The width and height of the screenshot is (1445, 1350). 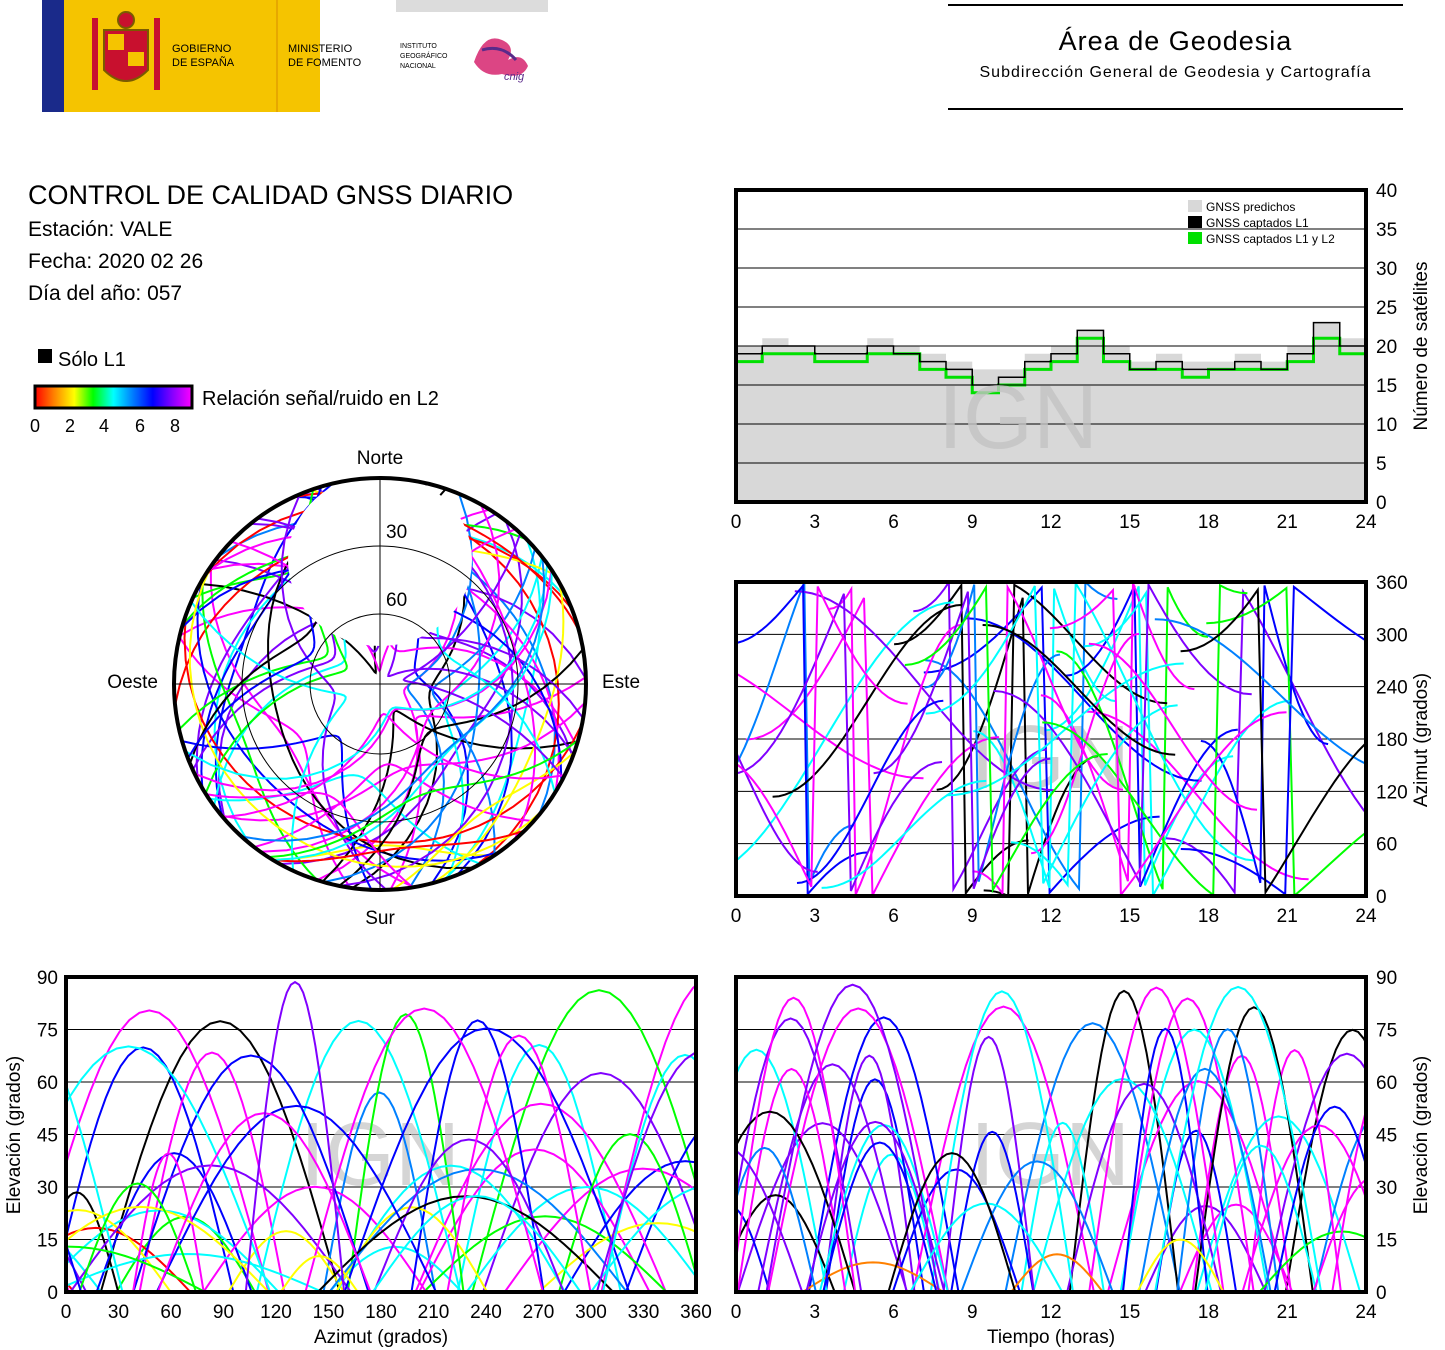 What do you see at coordinates (893, 1312) in the screenshot?
I see `x-tick-label: 6` at bounding box center [893, 1312].